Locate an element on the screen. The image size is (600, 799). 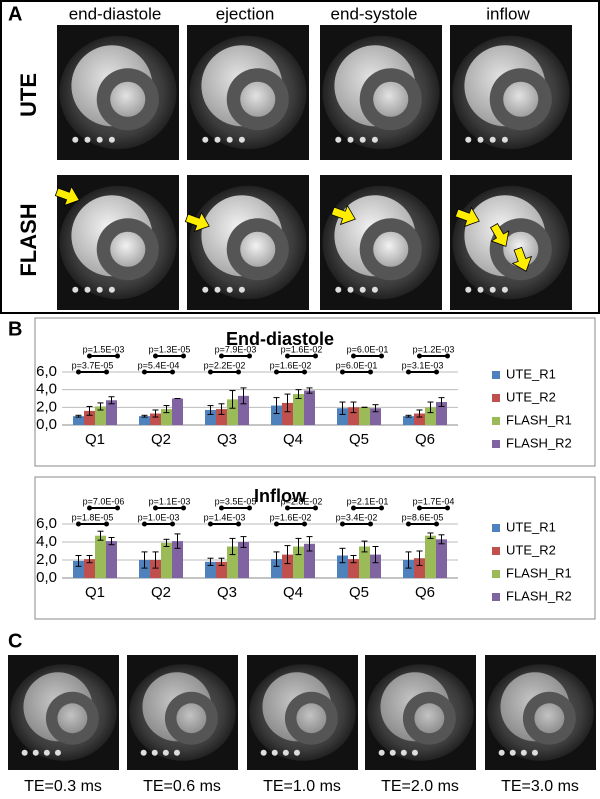
p-value: p=1.6E-02 is located at coordinates (291, 517).